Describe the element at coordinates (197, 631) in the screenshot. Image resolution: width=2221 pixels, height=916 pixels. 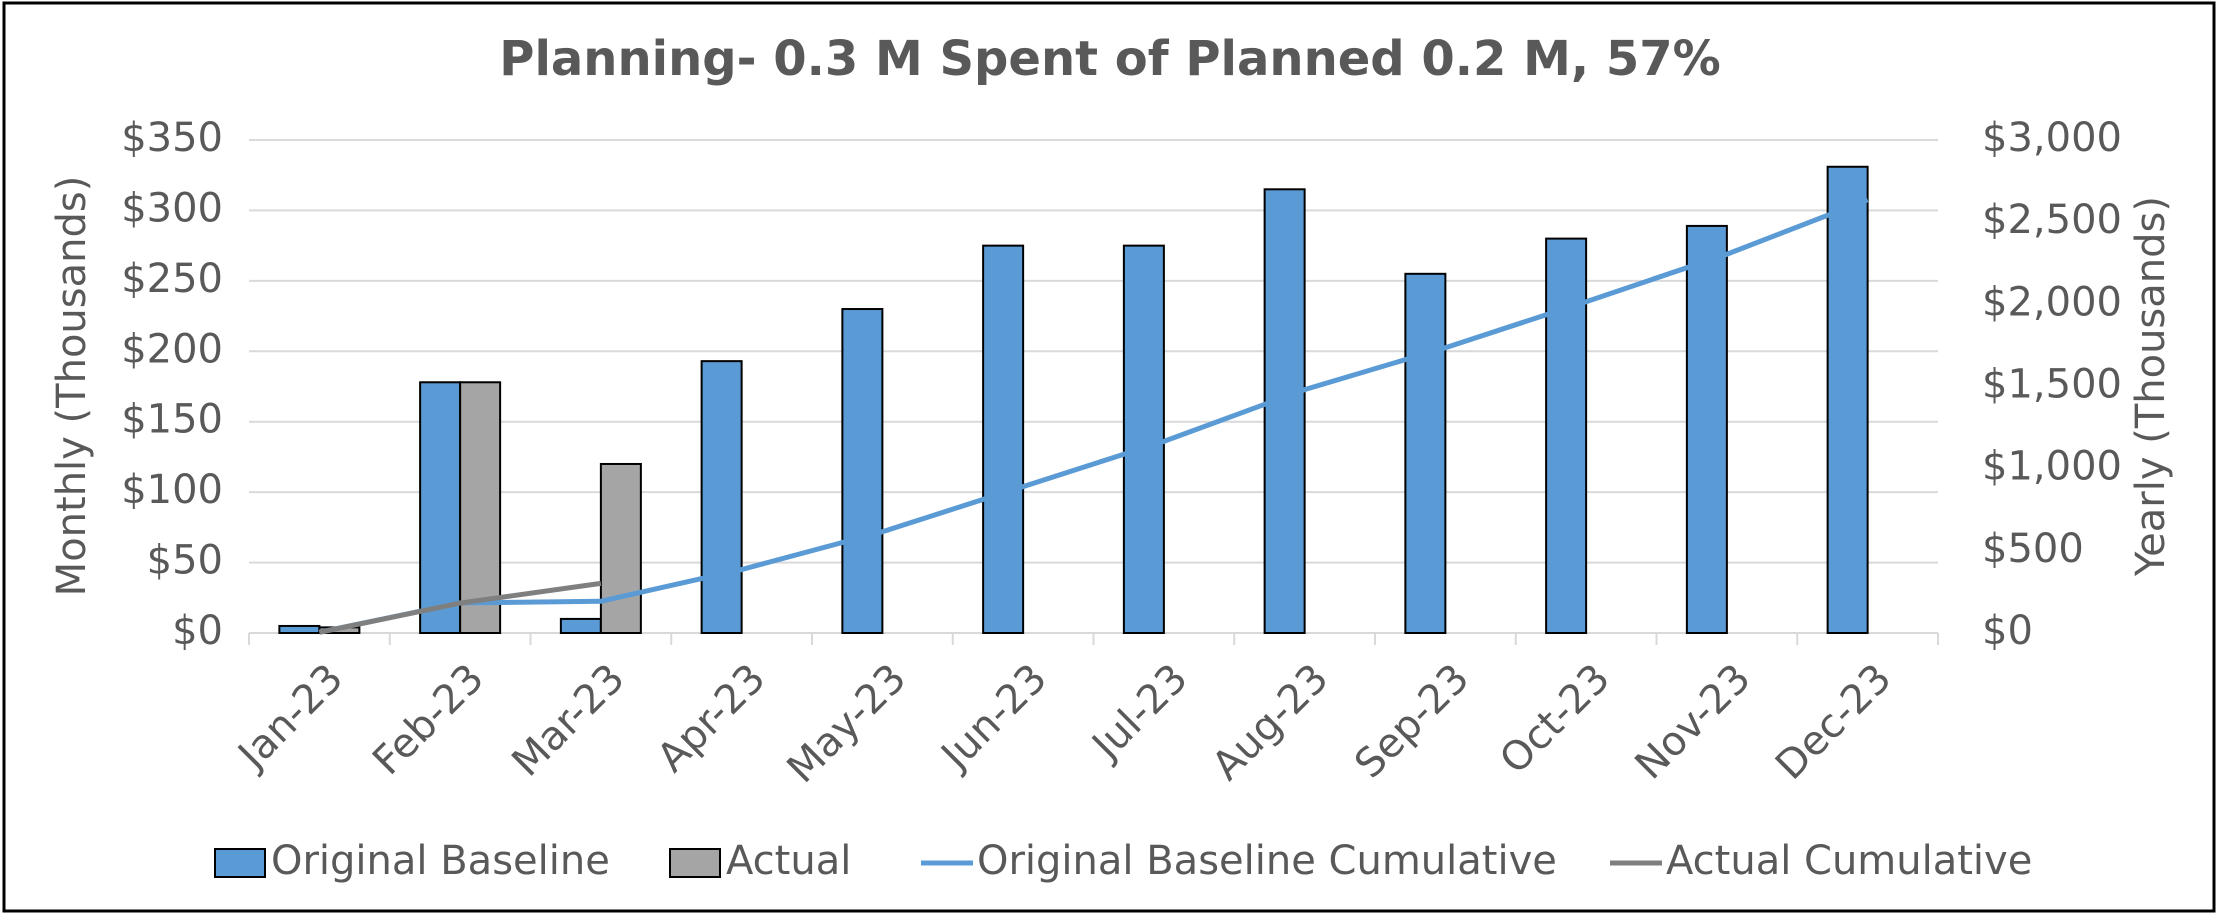
I see `y-tick-label: $0` at that location.